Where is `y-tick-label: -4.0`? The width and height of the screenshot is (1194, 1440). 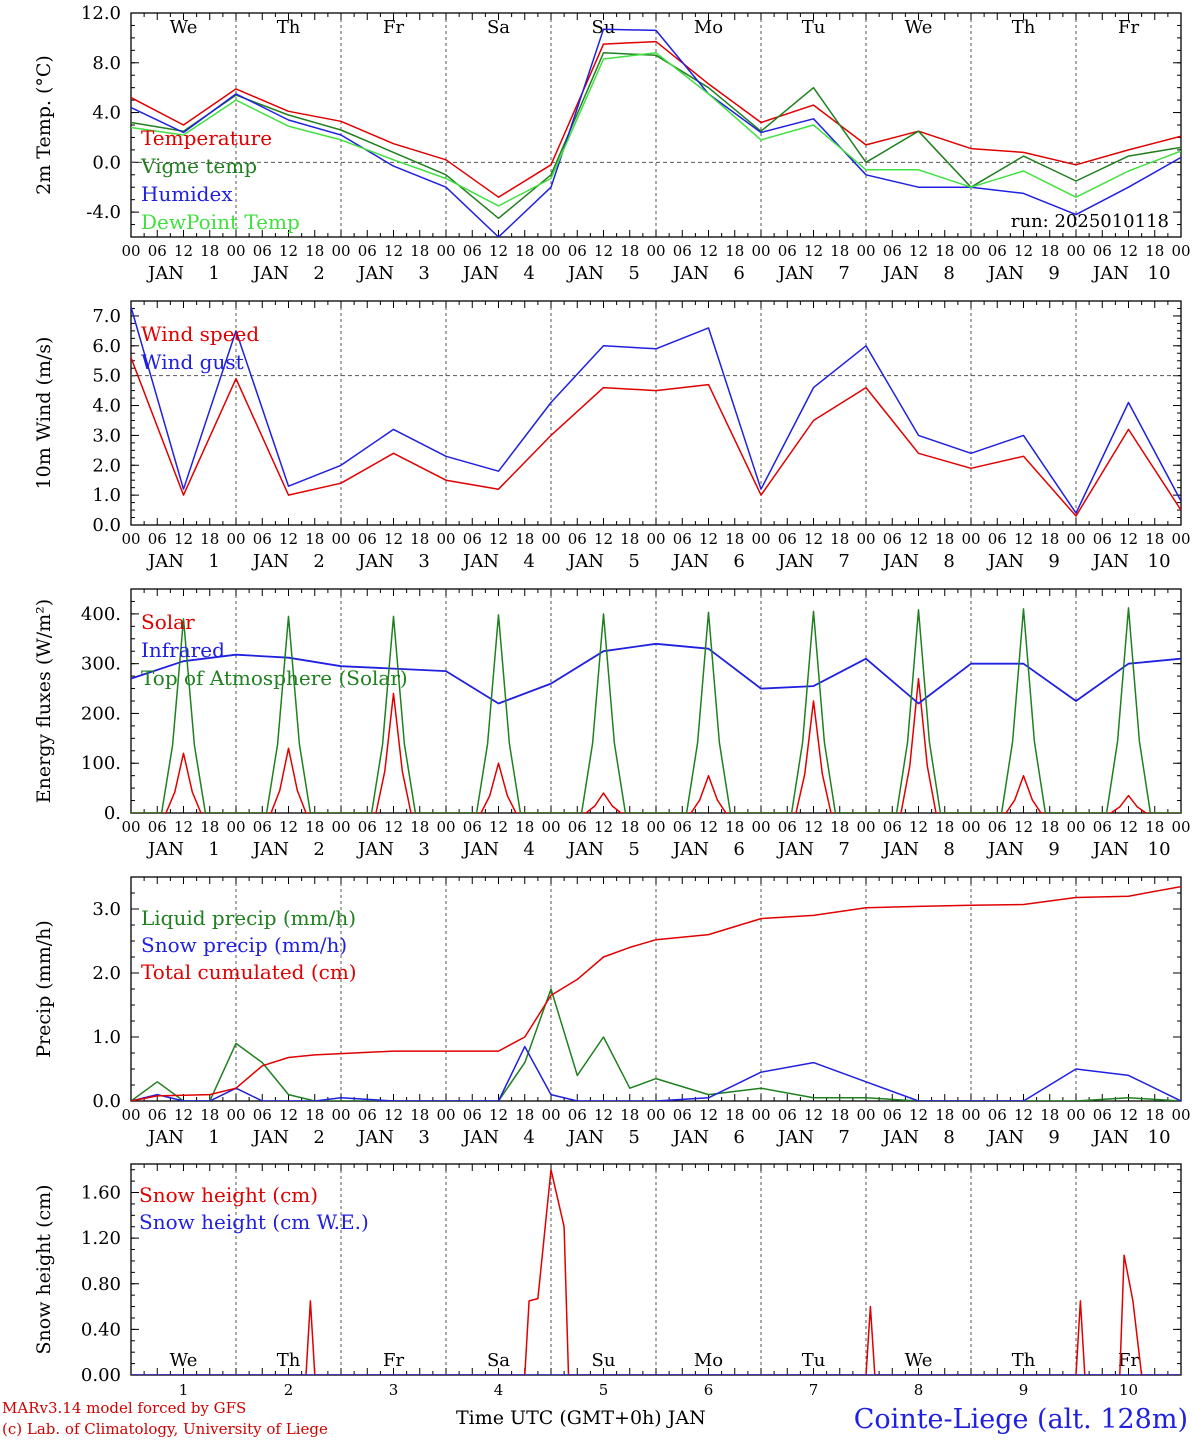
y-tick-label: -4.0 is located at coordinates (103, 212).